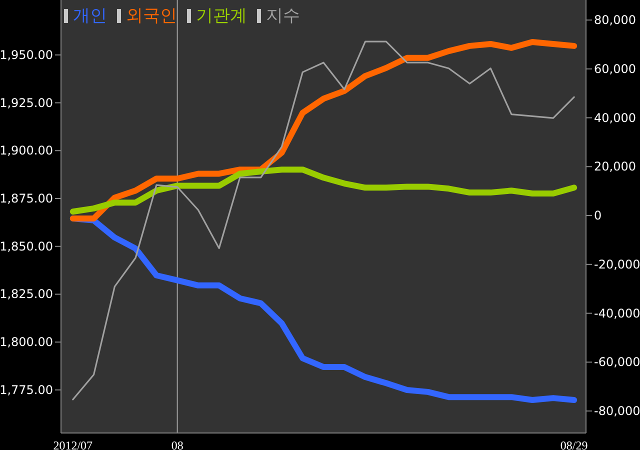 This screenshot has height=450, width=640. What do you see at coordinates (617, 264) in the screenshot?
I see `y2-tick-label: -20,000` at bounding box center [617, 264].